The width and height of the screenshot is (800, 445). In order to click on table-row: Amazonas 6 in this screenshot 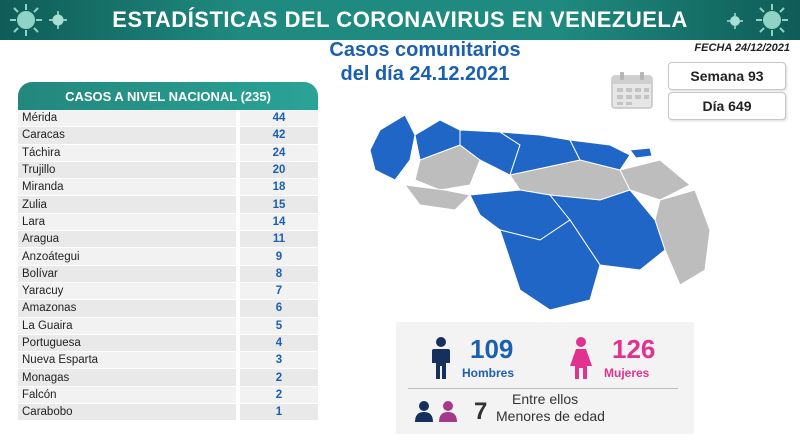, I will do `click(168, 309)`.